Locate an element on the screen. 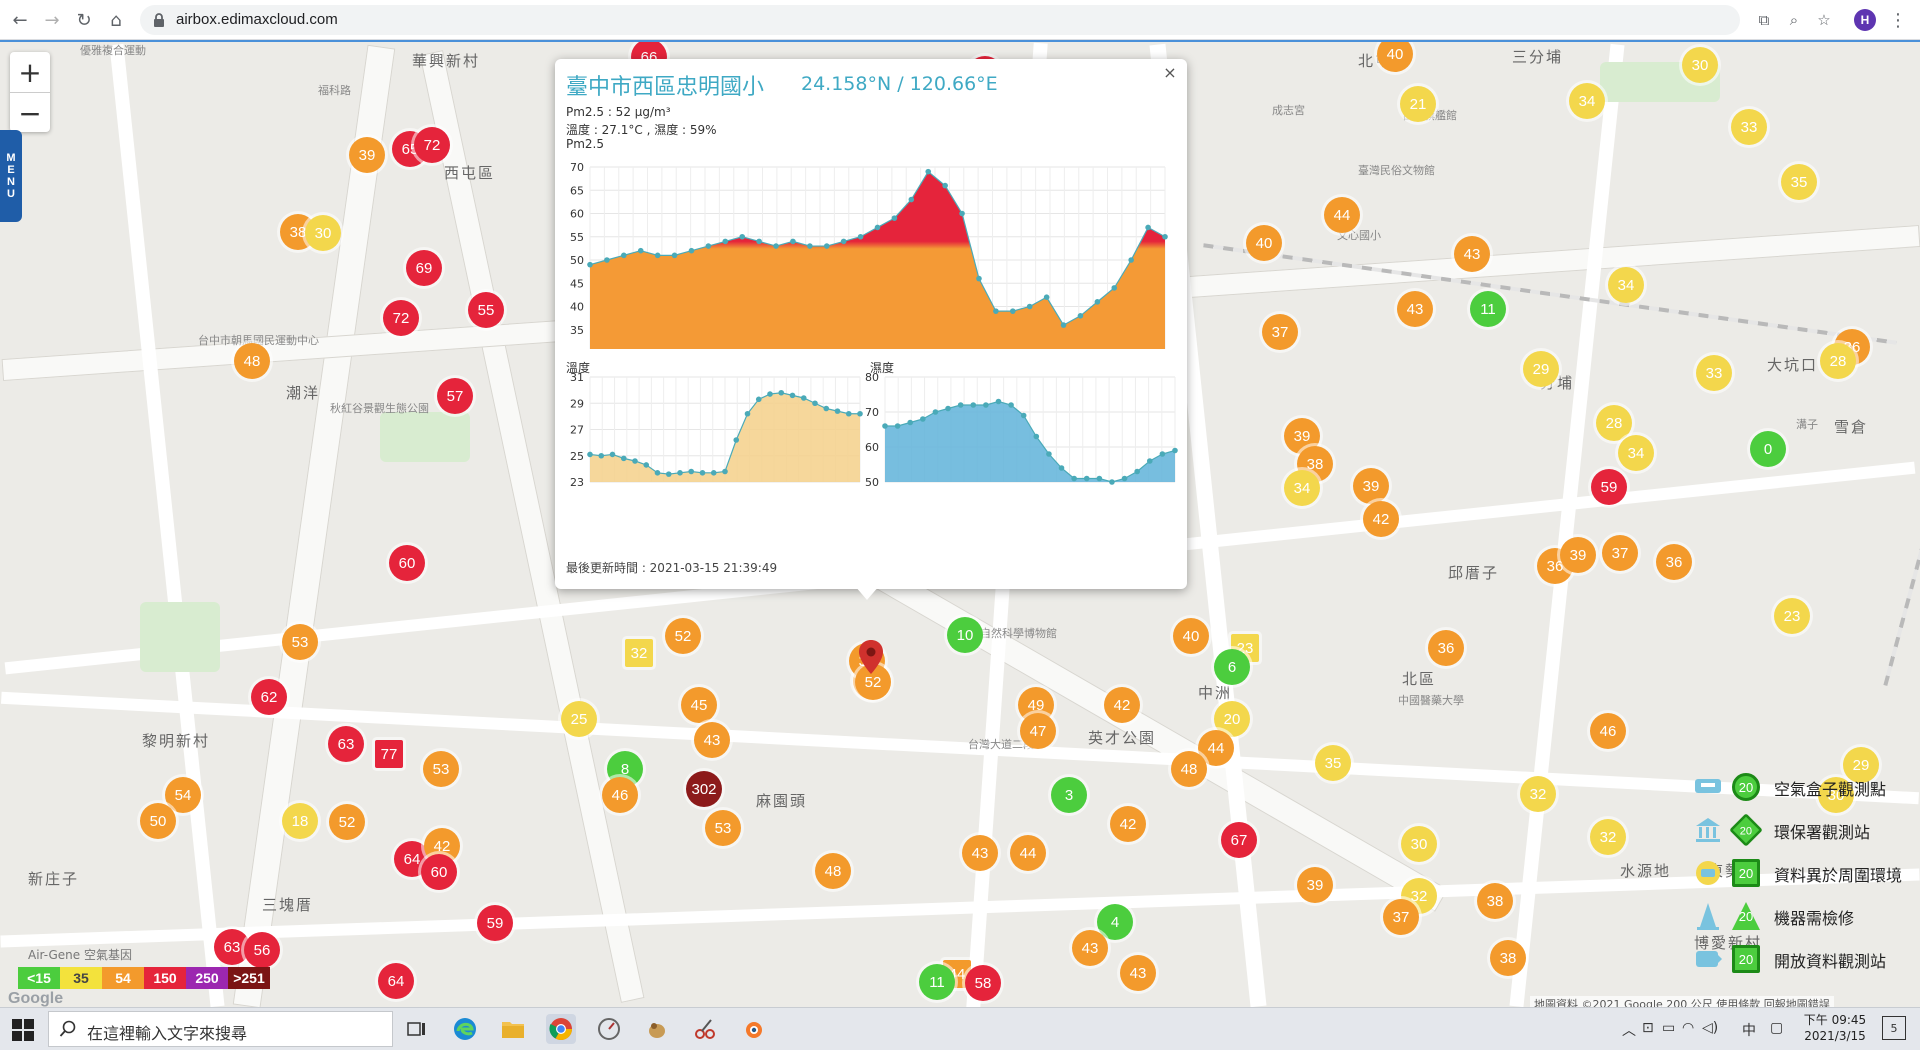 The height and width of the screenshot is (1050, 1920). station-marker: 18 is located at coordinates (300, 821).